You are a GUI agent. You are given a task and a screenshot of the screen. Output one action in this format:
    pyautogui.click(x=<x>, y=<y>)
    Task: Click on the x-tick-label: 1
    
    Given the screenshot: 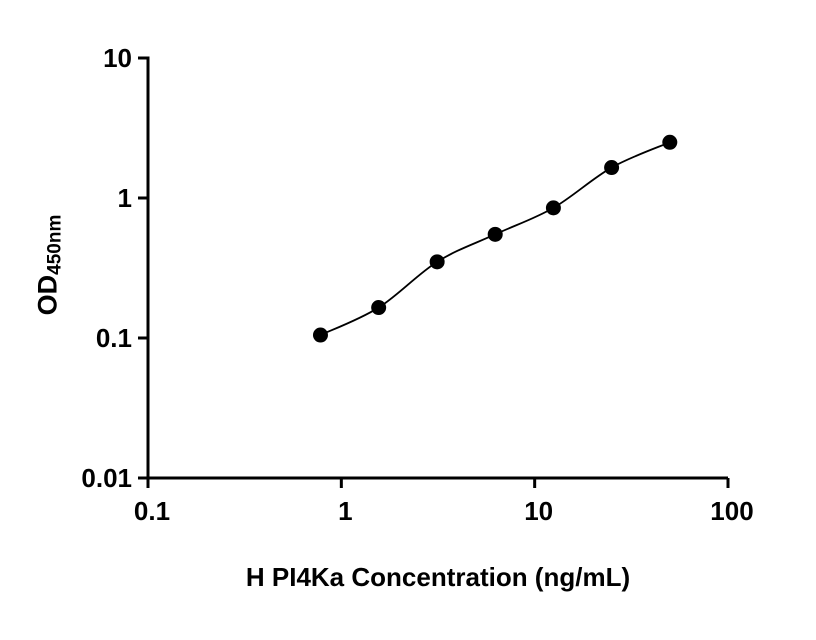 What is the action you would take?
    pyautogui.click(x=345, y=511)
    